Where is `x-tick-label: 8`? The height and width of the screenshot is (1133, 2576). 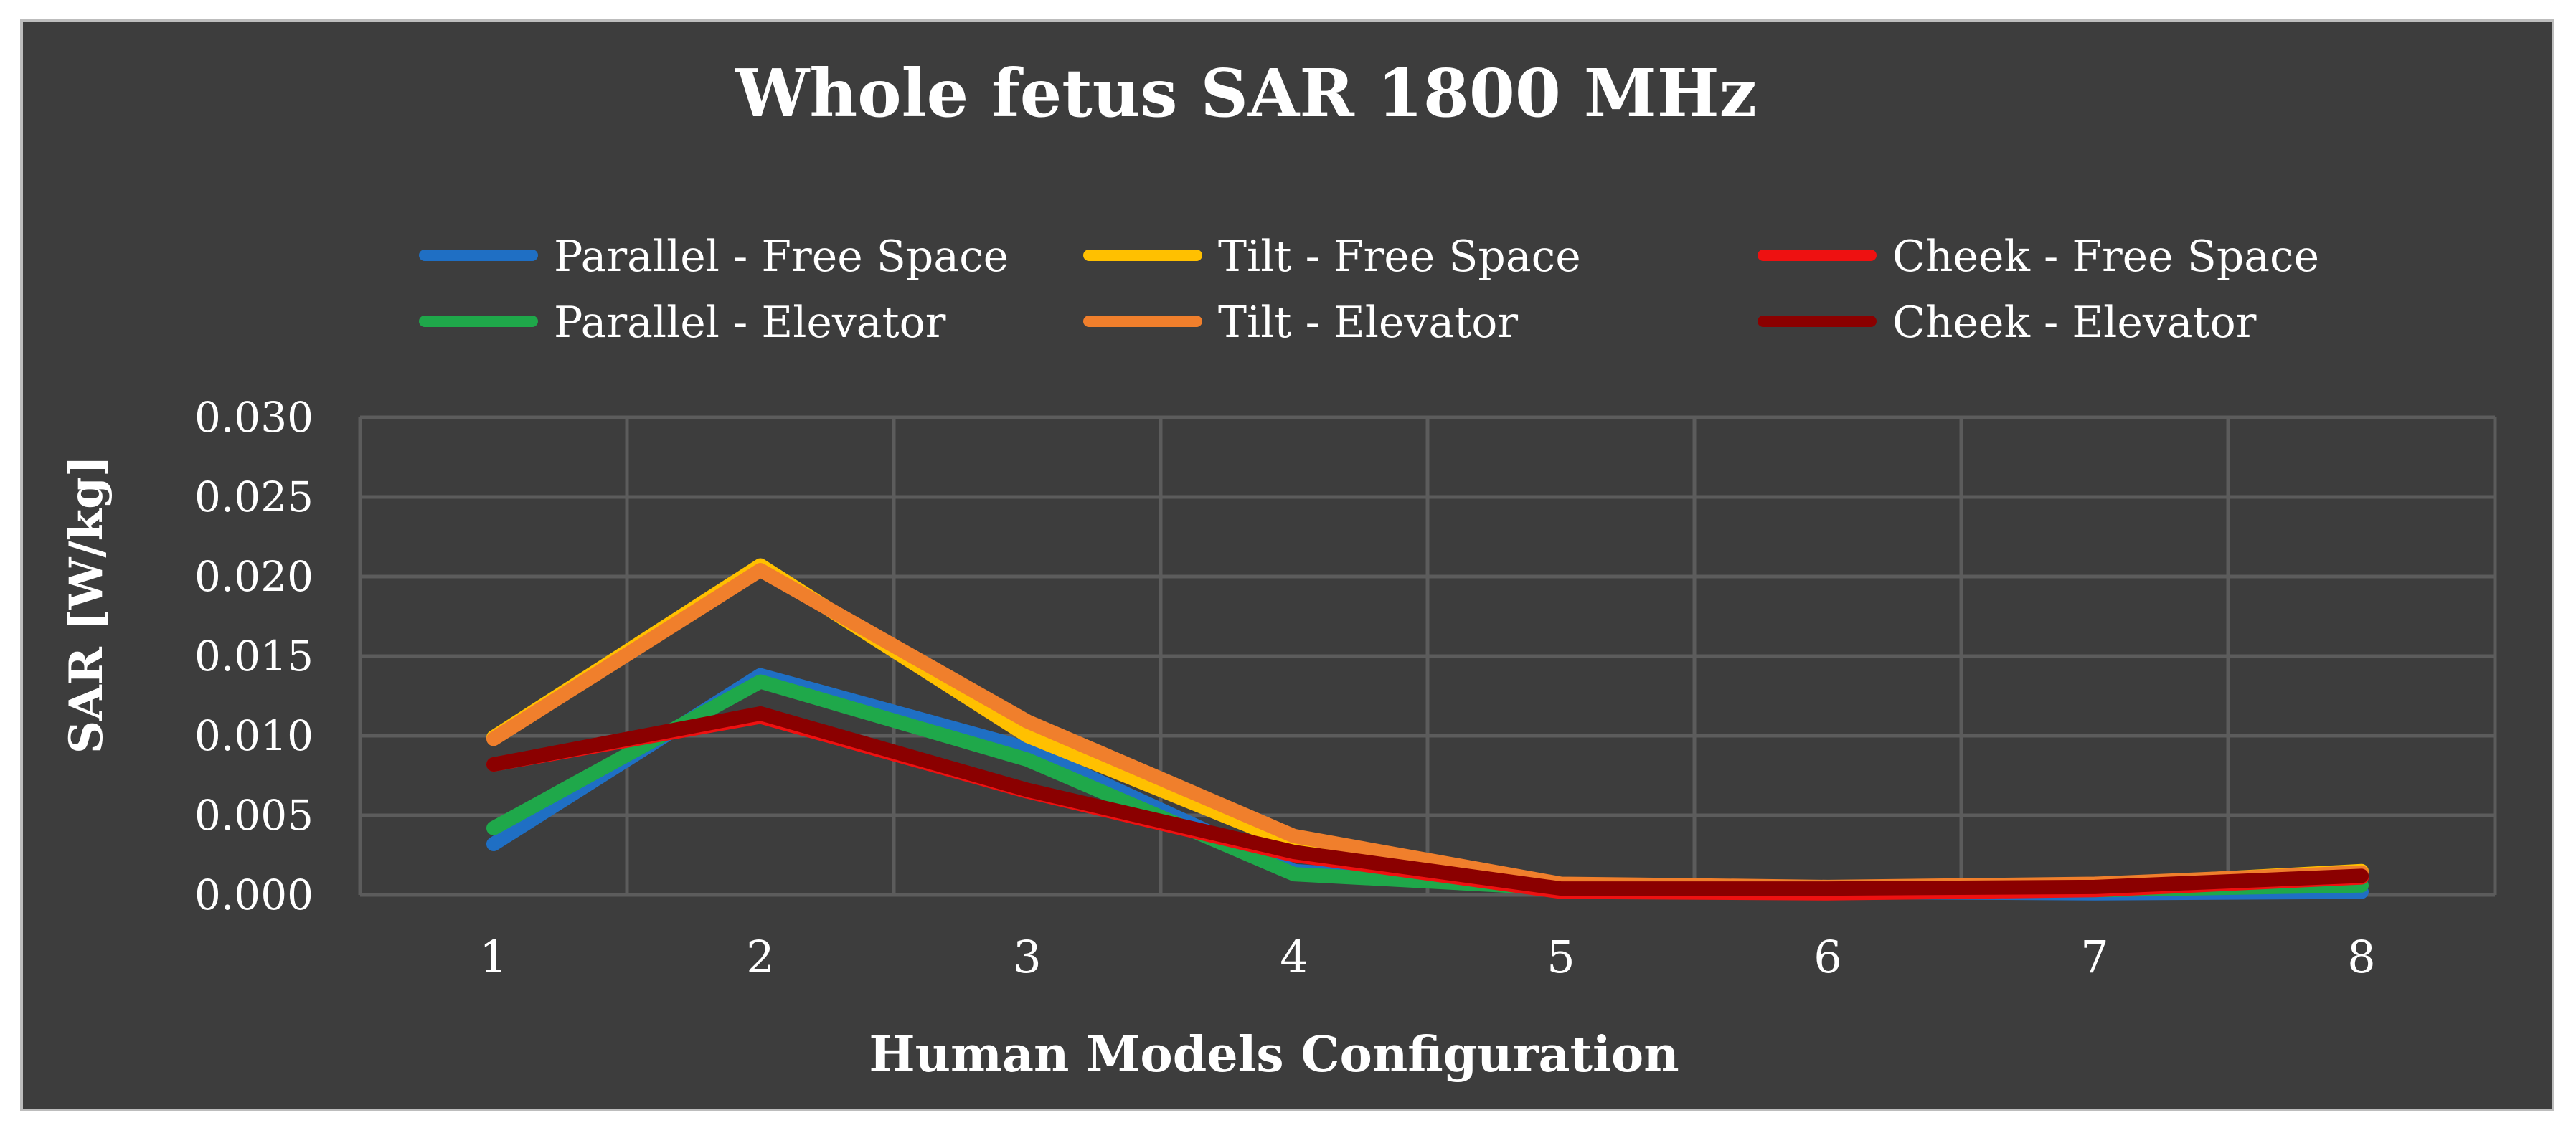 x-tick-label: 8 is located at coordinates (2361, 957).